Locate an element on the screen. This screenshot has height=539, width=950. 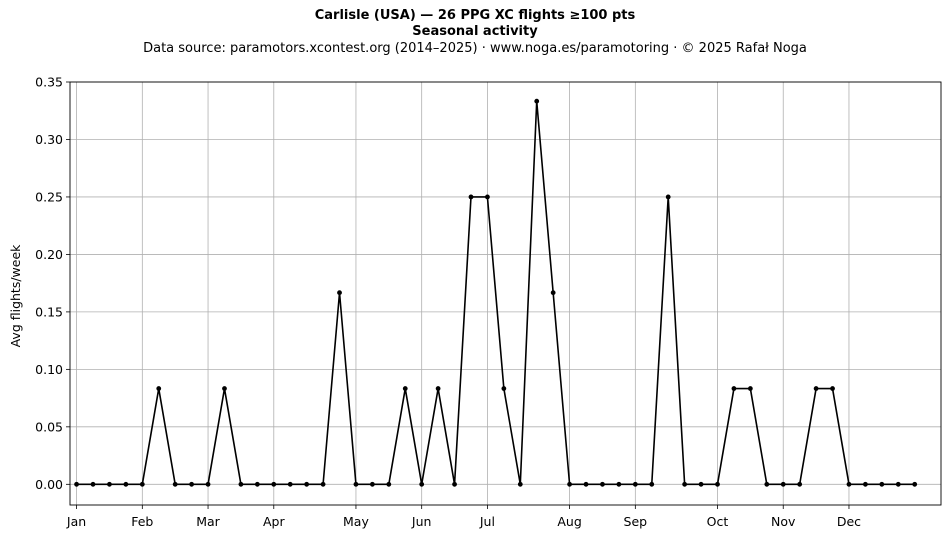
x-tick-label: Dec is located at coordinates (849, 521).